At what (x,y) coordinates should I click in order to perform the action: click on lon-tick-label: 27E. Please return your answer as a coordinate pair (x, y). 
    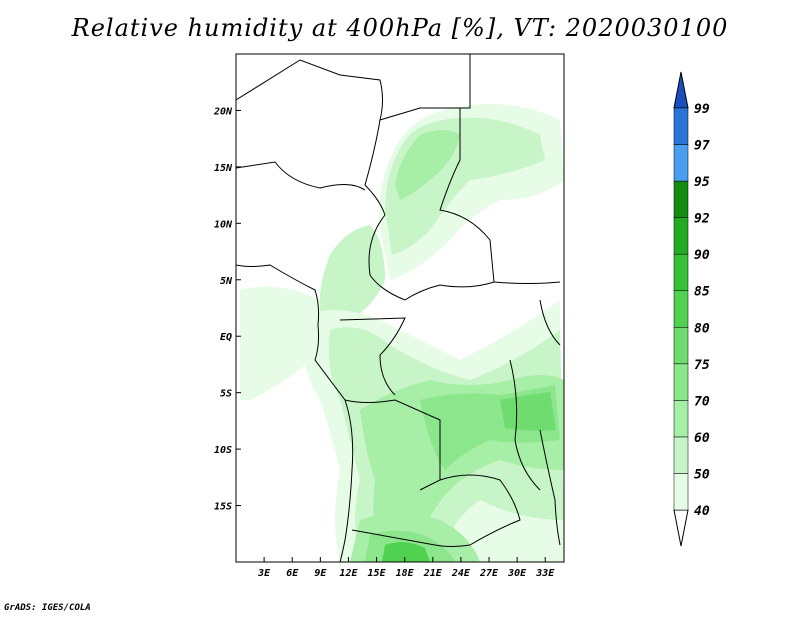
    Looking at the image, I should click on (489, 573).